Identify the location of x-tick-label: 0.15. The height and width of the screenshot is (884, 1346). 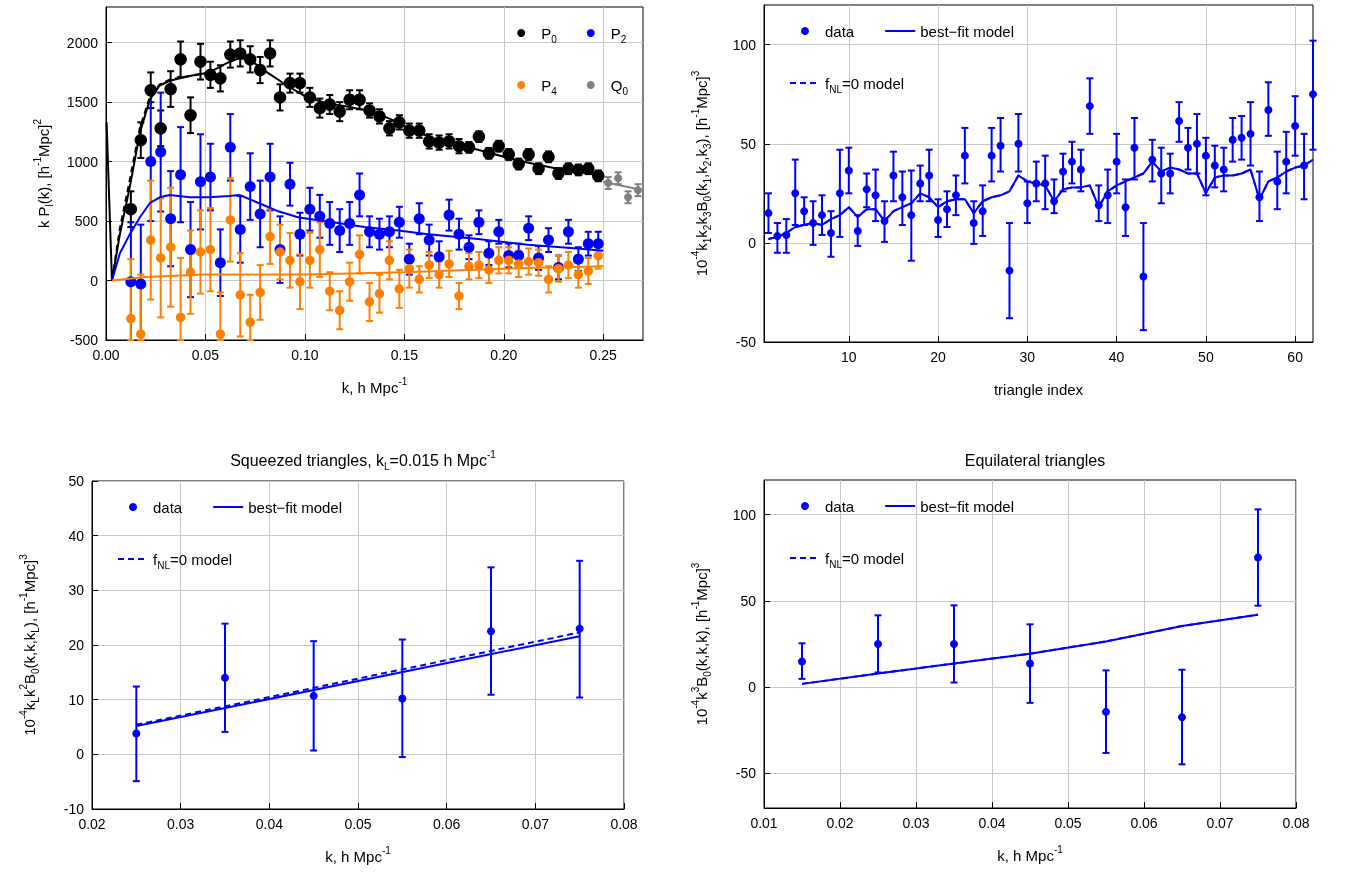
(404, 355).